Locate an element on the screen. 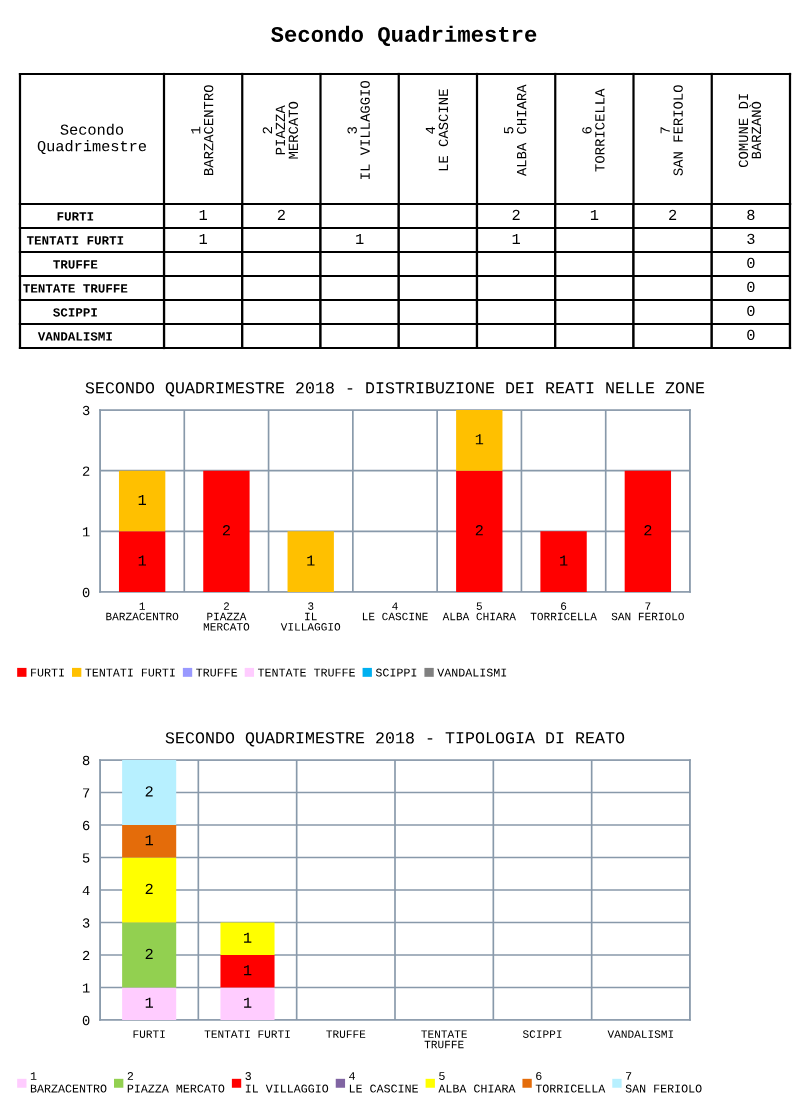 The height and width of the screenshot is (1108, 808). chart-title: Secondo Quadrimestre is located at coordinates (404, 36).